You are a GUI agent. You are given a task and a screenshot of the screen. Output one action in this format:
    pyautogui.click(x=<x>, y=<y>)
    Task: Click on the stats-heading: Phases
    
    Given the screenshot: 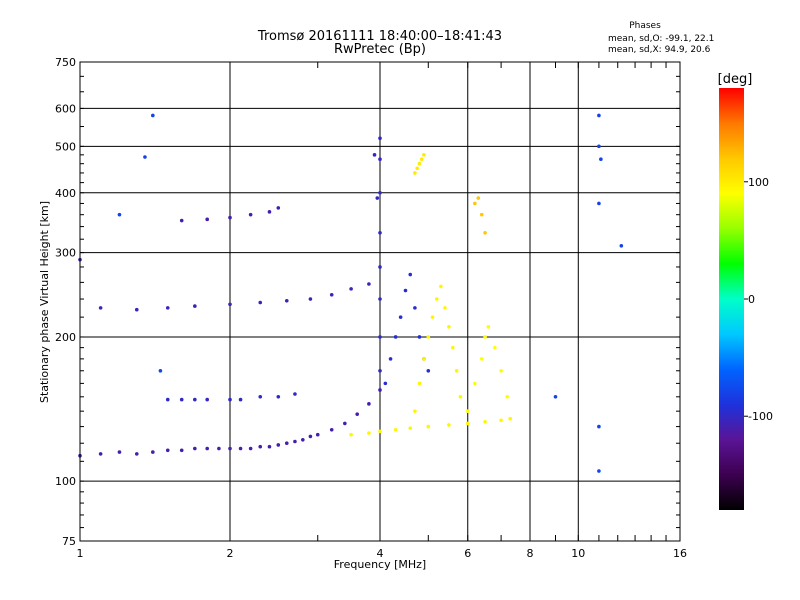 What is the action you would take?
    pyautogui.click(x=645, y=26)
    